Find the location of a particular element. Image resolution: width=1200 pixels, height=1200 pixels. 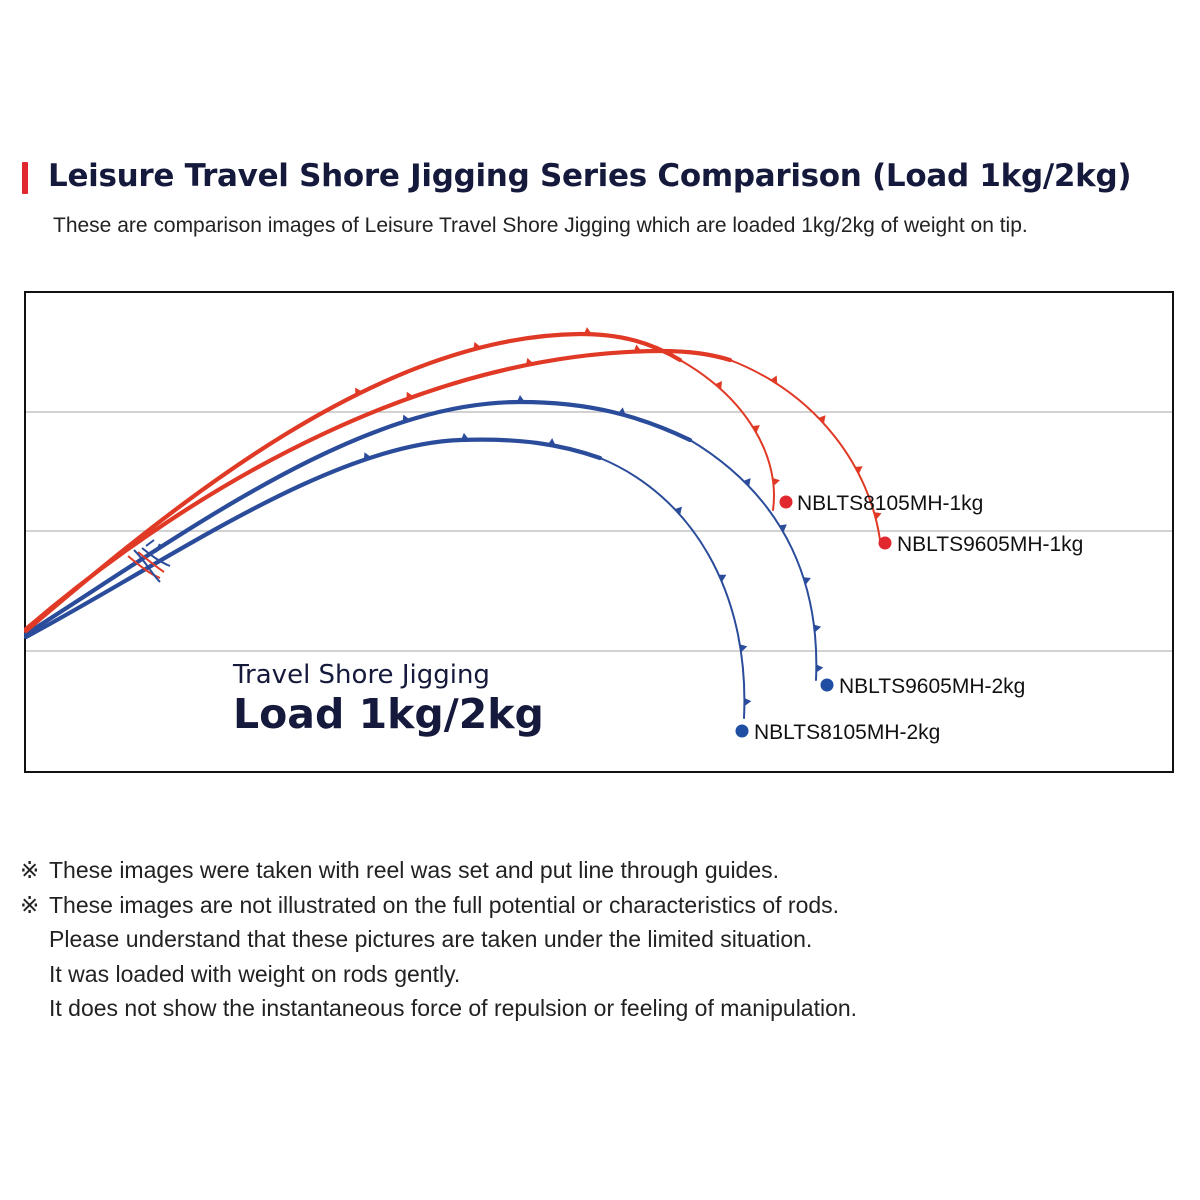

series-label-NBLTS9605MH-1kg: NBLTS9605MH-1kg is located at coordinates (980, 544).